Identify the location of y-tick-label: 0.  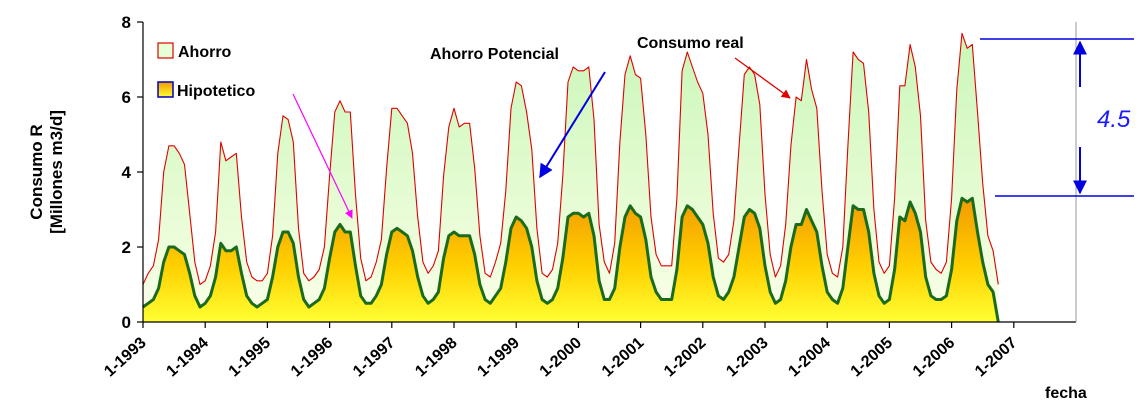
(126, 322).